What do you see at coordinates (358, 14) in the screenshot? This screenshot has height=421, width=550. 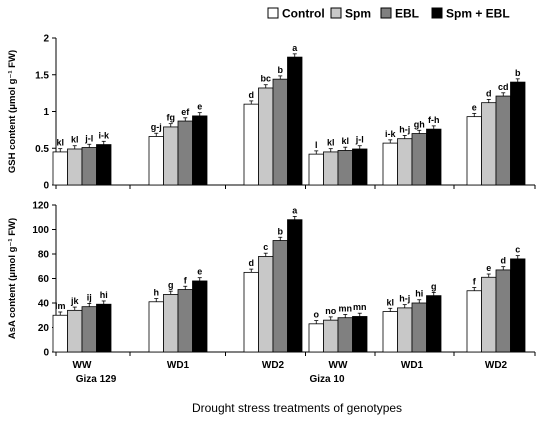 I see `legend-label-spm: Spm` at bounding box center [358, 14].